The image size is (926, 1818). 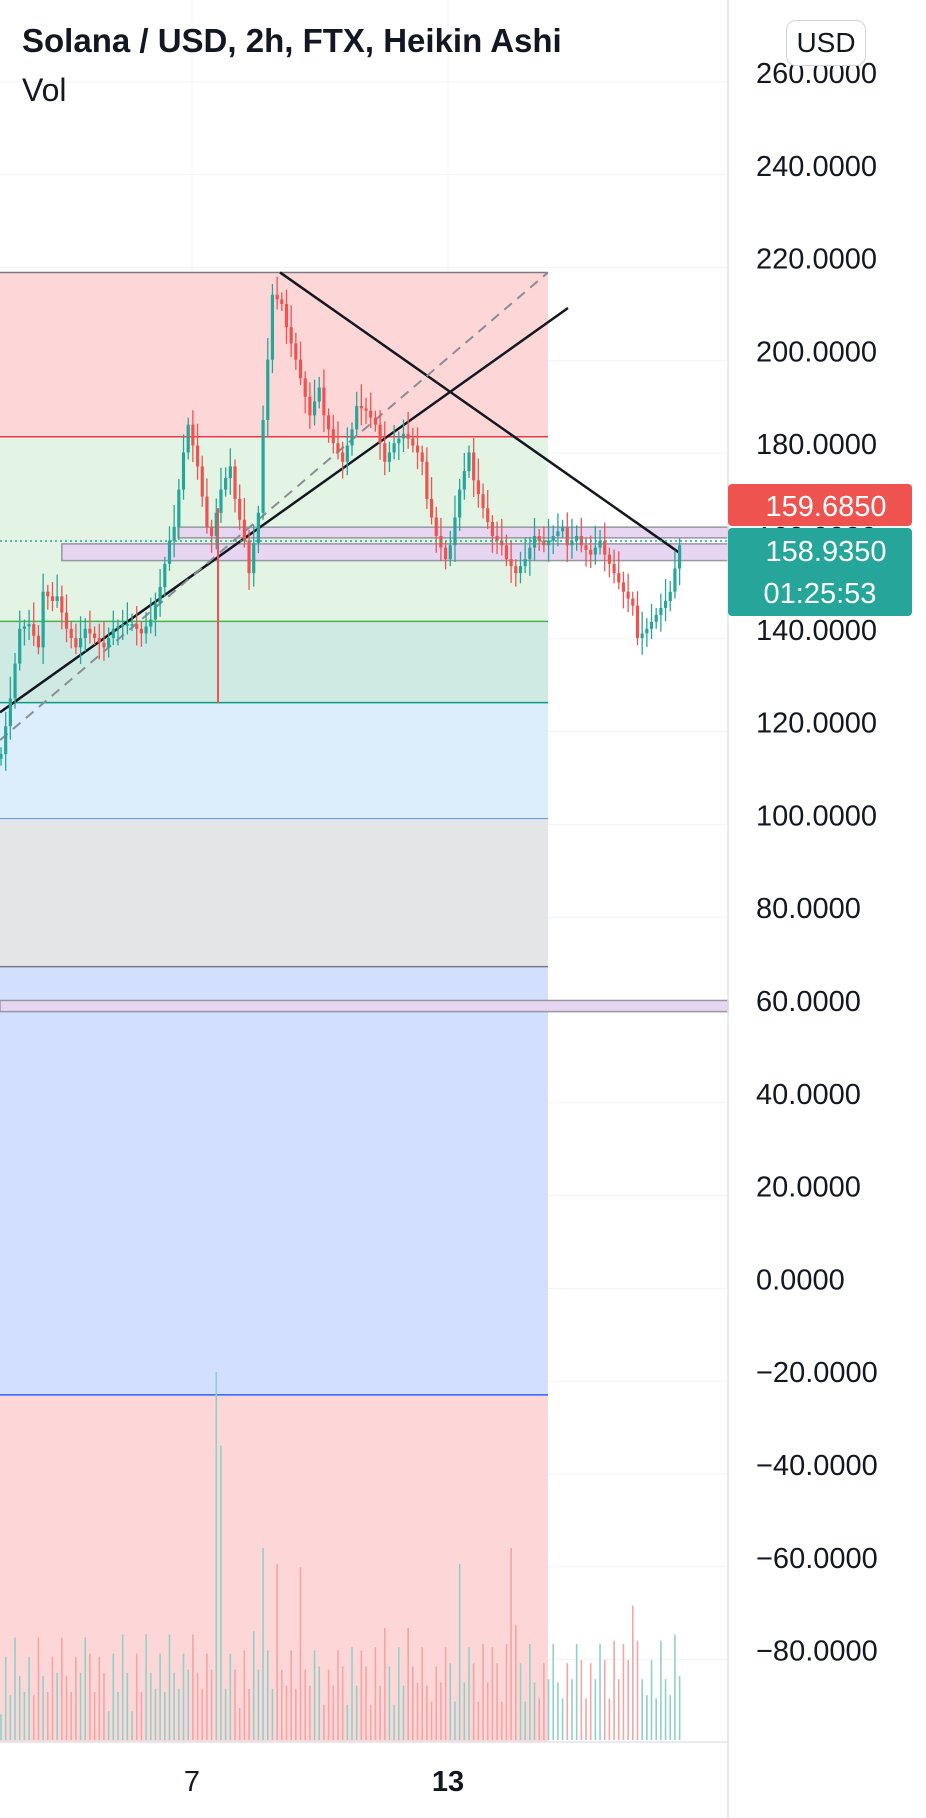 I want to click on price-tick-9: 80.0000, so click(x=808, y=909).